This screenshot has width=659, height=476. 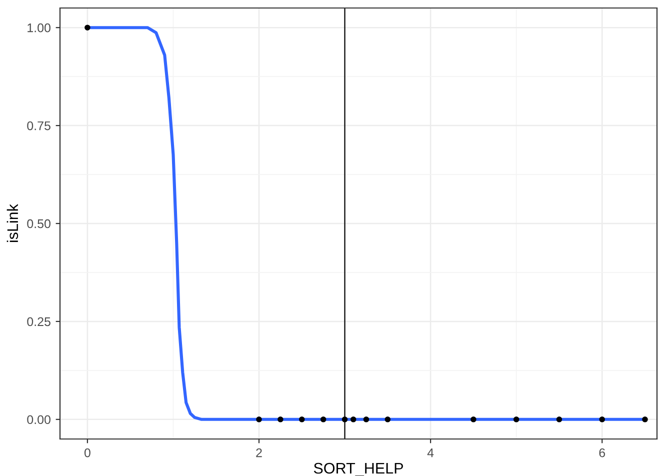 What do you see at coordinates (430, 453) in the screenshot?
I see `x-tick-label: 4` at bounding box center [430, 453].